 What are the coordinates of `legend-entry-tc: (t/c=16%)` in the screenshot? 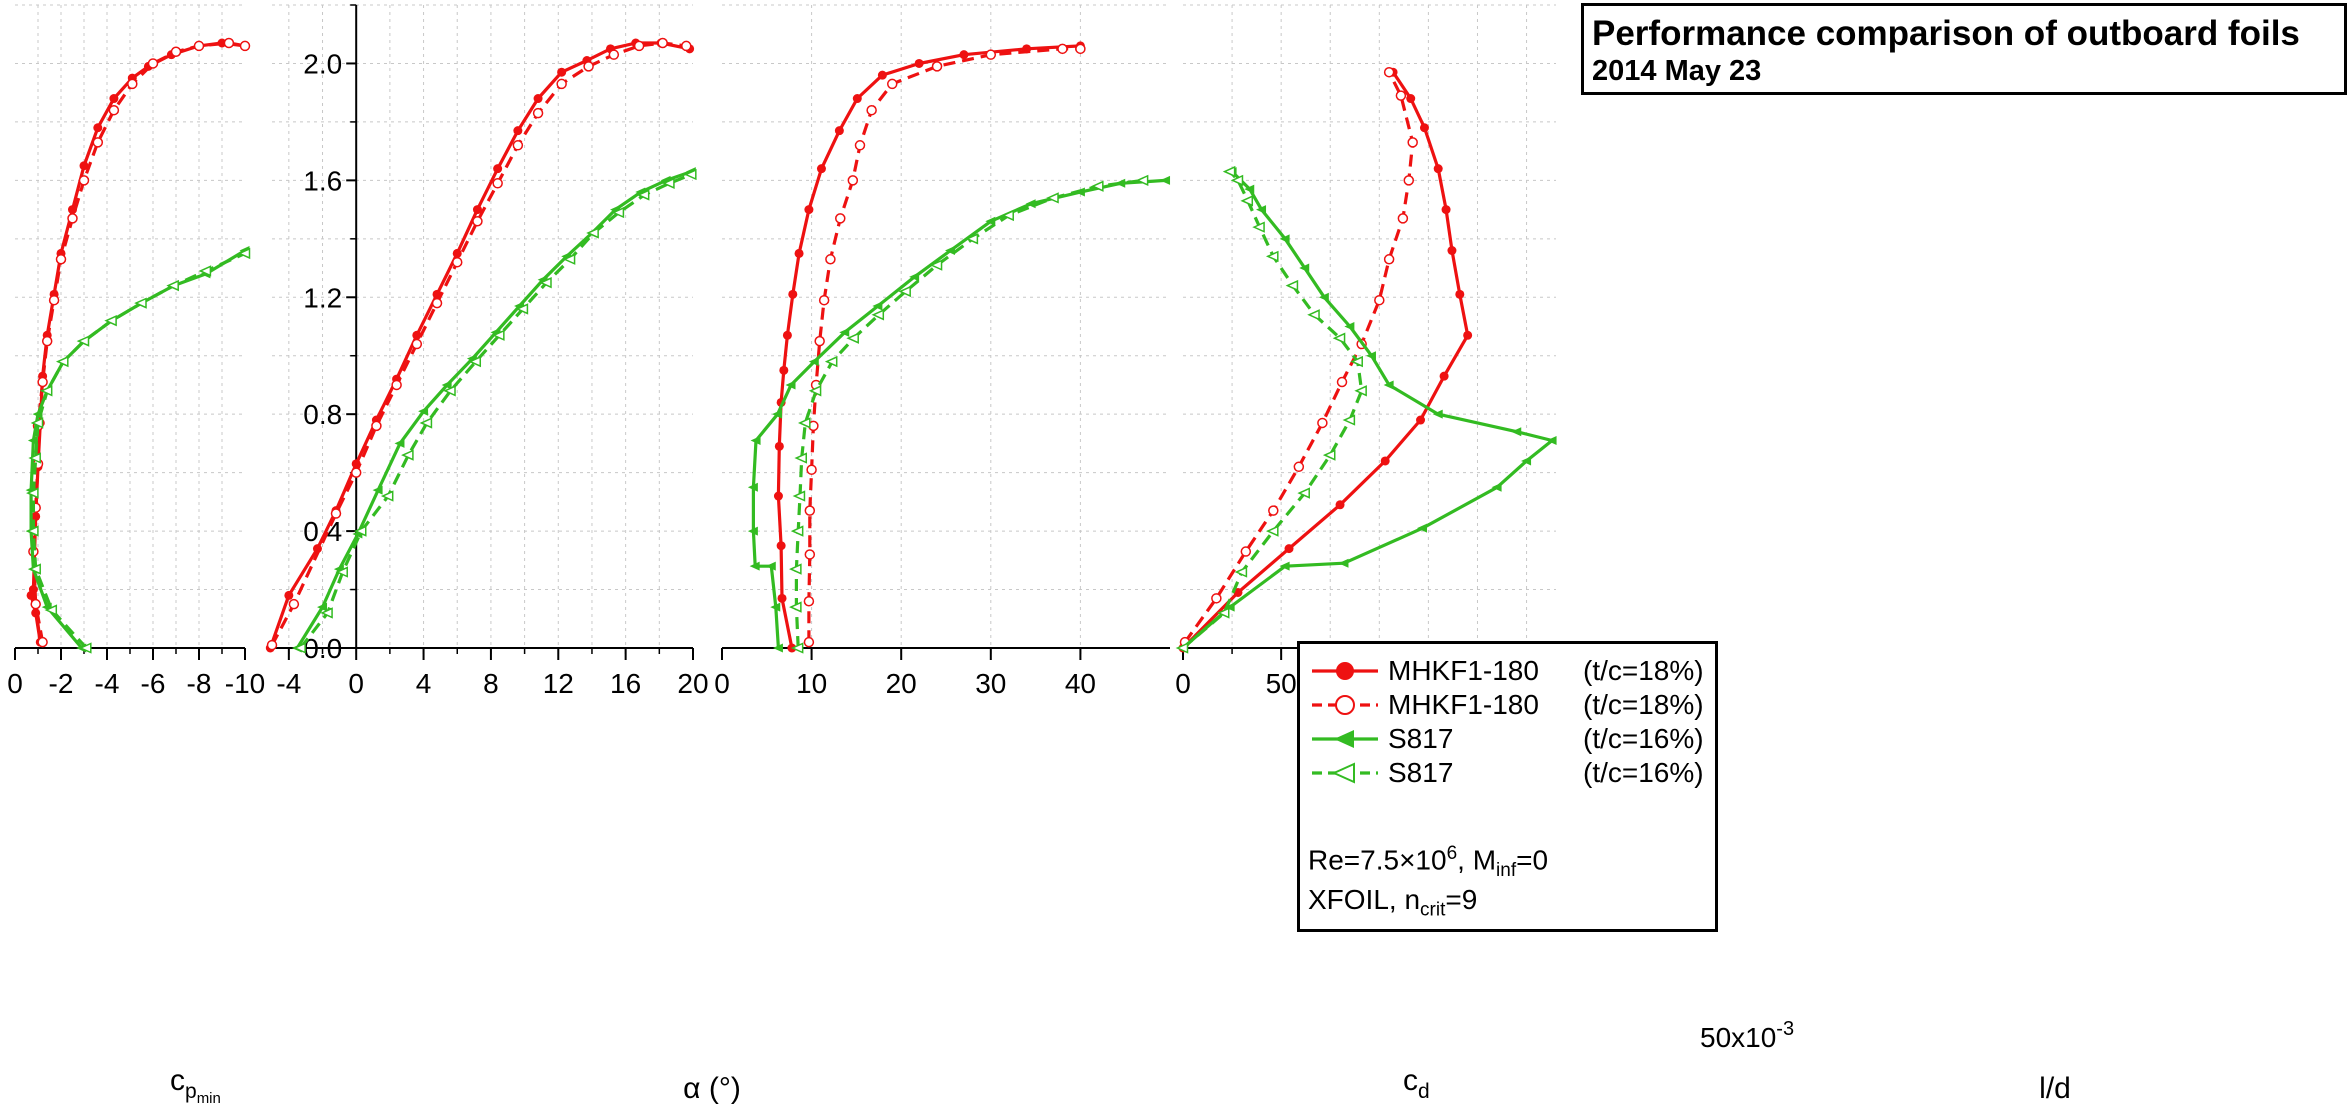 It's located at (1643, 738).